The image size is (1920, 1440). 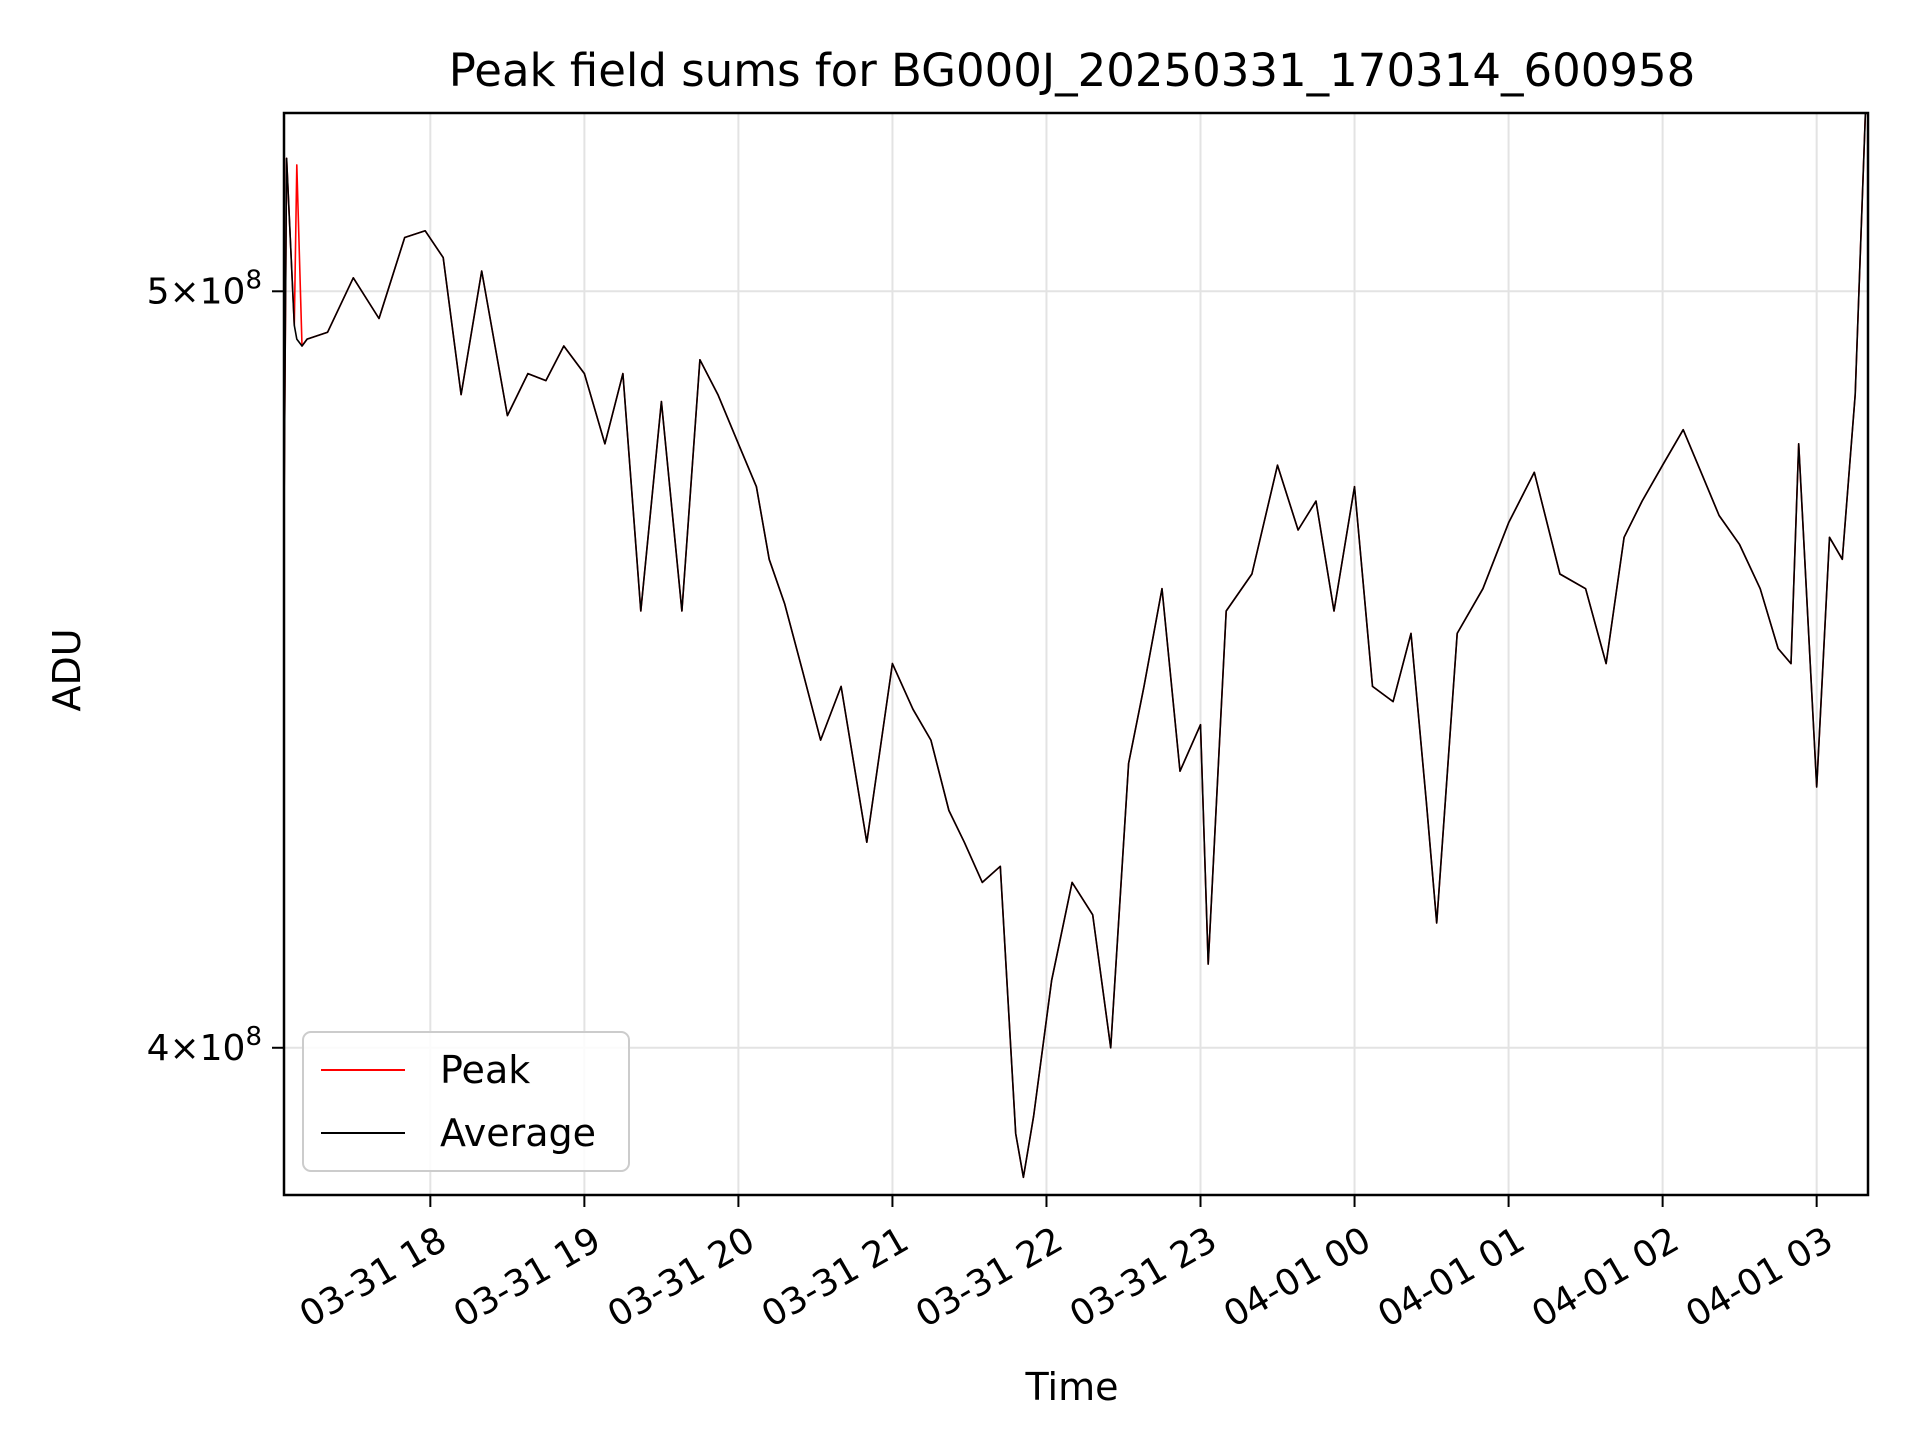 I want to click on legend-label-peak: Peak, so click(x=485, y=1070).